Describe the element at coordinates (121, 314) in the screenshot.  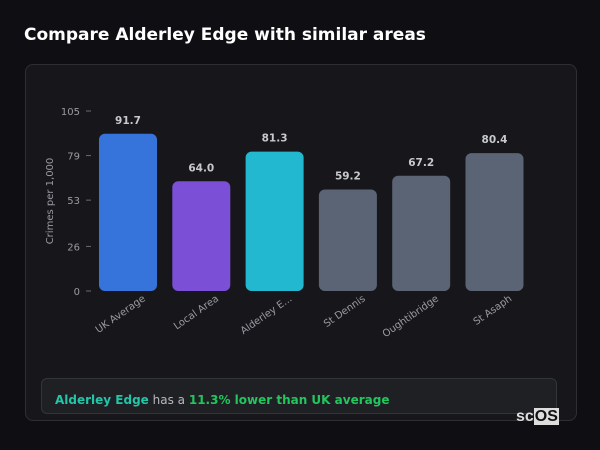
I see `x-tick-label: UK Average` at that location.